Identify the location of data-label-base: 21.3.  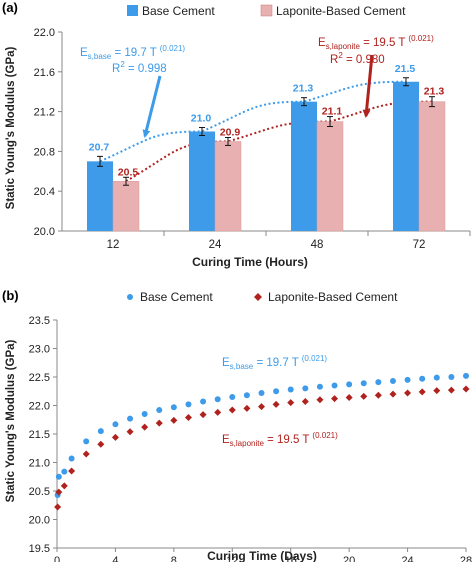
(303, 89).